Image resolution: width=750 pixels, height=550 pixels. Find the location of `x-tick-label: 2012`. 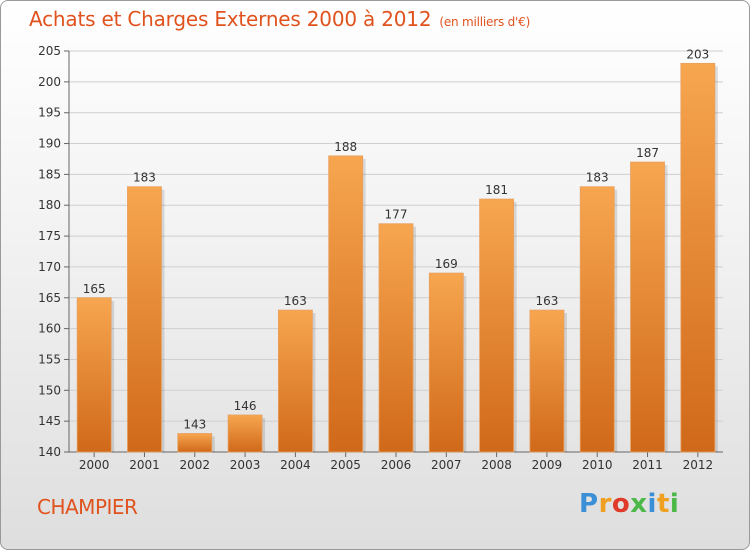

x-tick-label: 2012 is located at coordinates (698, 465).